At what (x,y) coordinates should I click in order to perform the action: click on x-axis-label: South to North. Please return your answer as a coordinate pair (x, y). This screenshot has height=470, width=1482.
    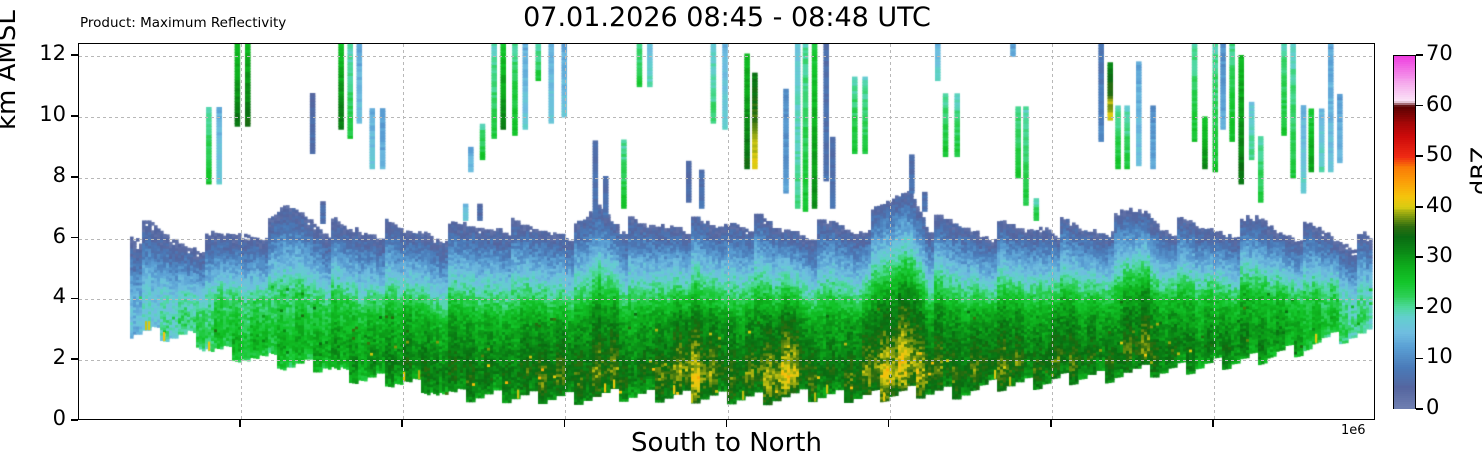
    Looking at the image, I should click on (726, 443).